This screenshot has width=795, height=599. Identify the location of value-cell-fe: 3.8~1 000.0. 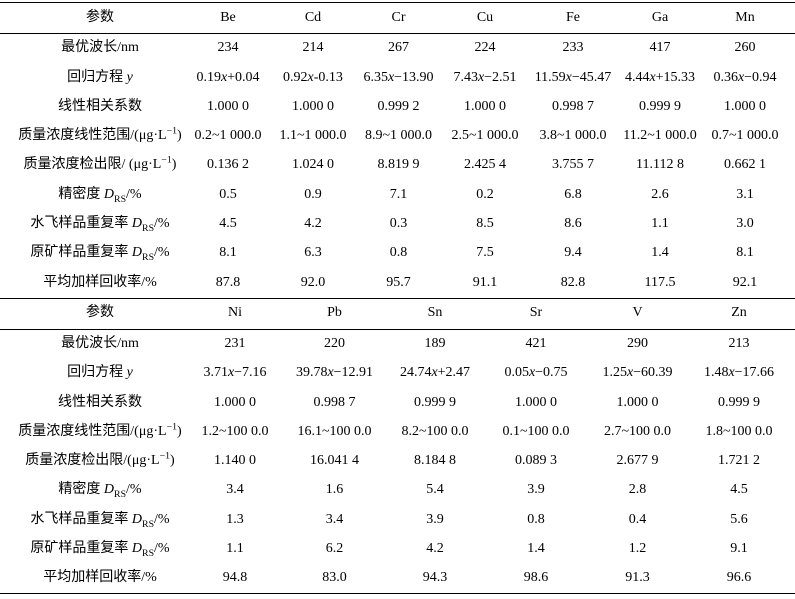
(573, 136).